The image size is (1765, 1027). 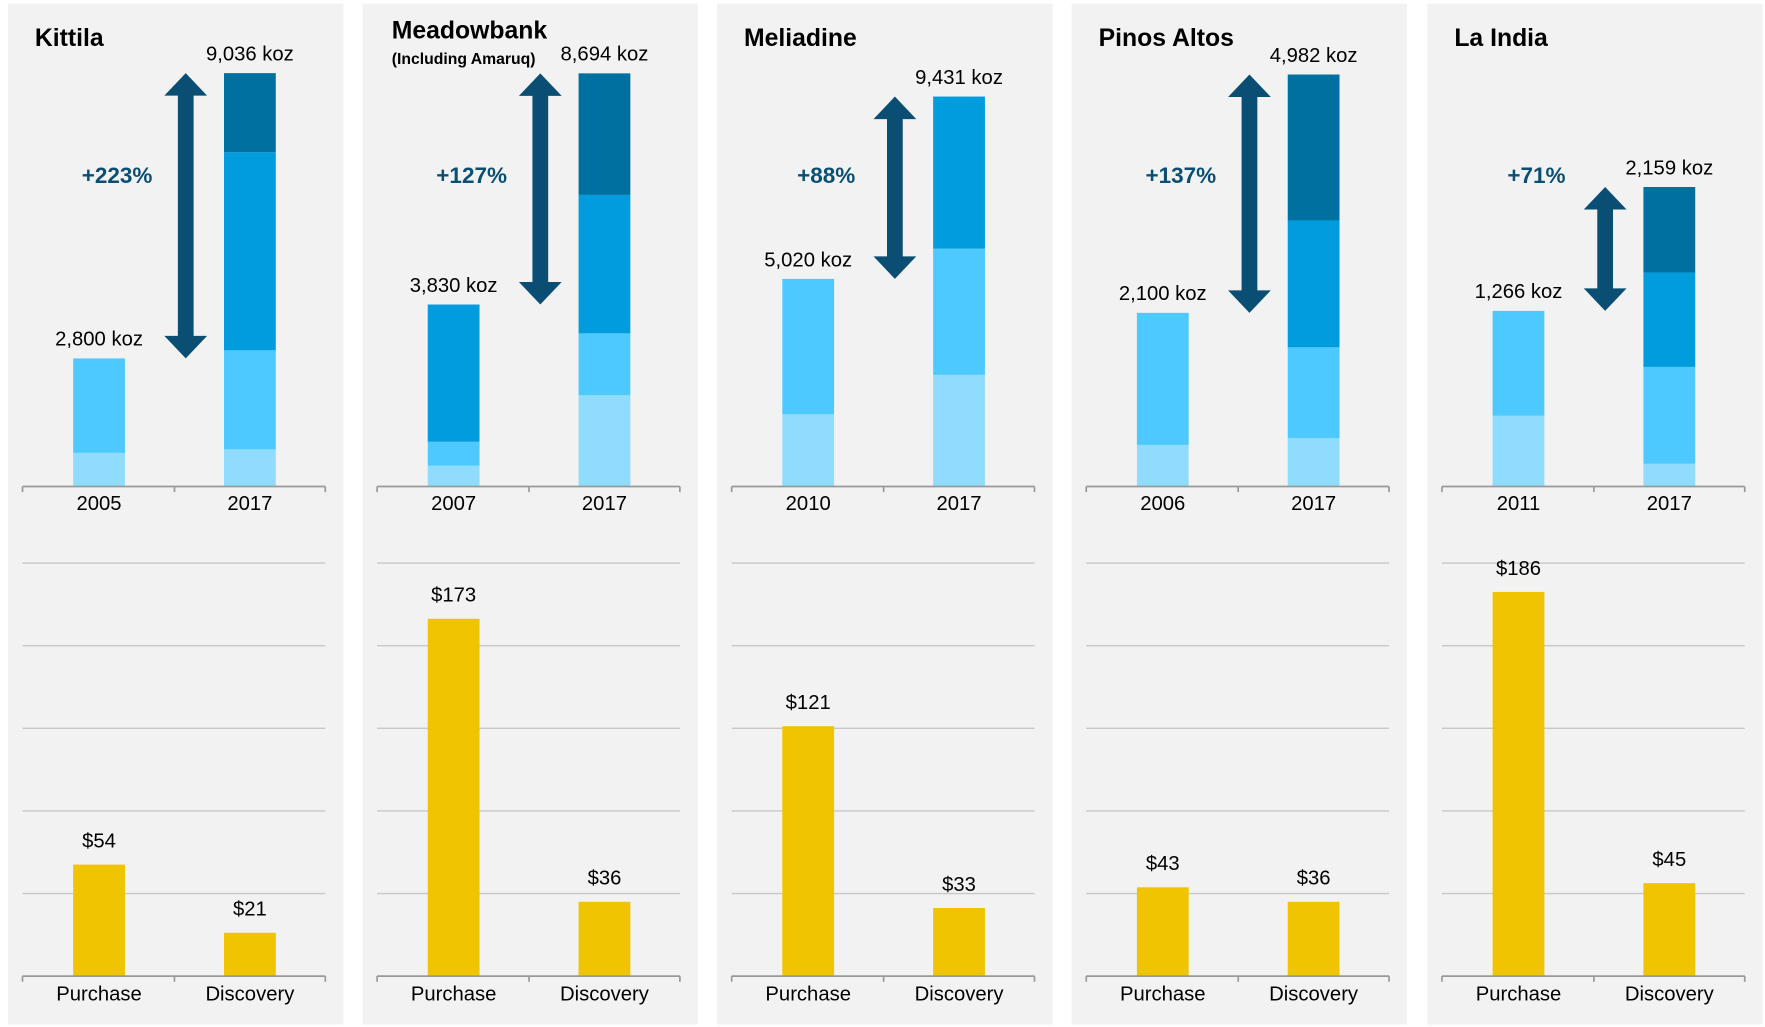 What do you see at coordinates (1166, 38) in the screenshot?
I see `chart-title: Pinos Altos` at bounding box center [1166, 38].